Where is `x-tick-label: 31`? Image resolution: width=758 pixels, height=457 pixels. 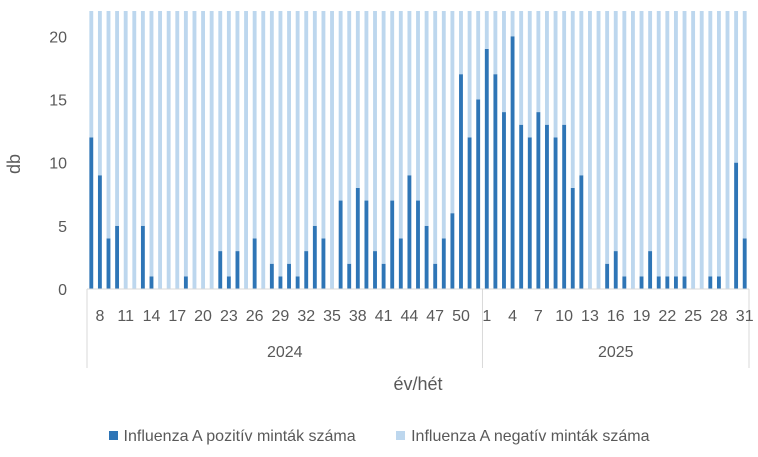
x-tick-label: 31 is located at coordinates (745, 316).